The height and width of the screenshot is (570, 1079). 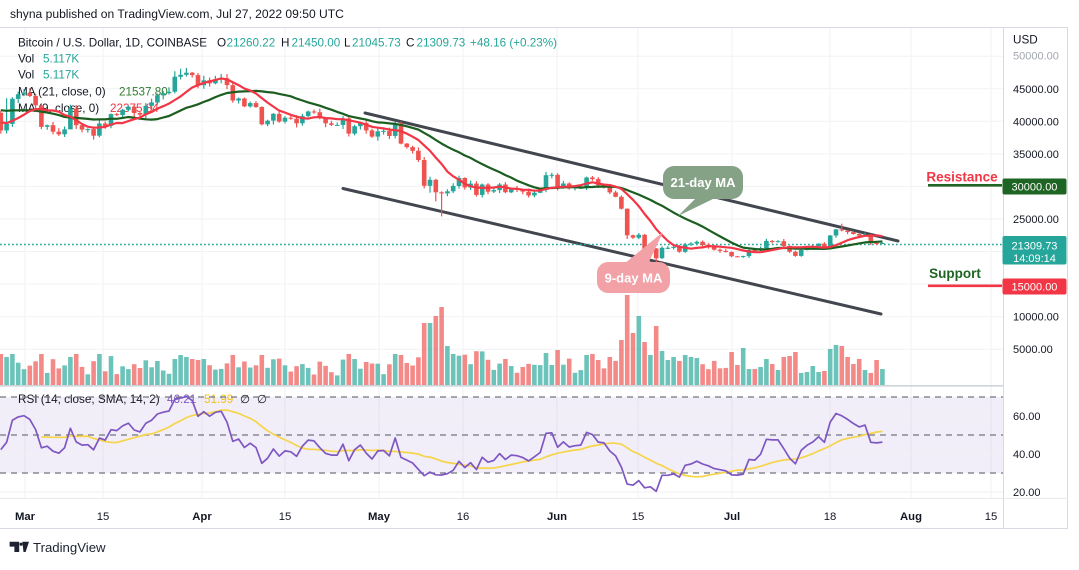 What do you see at coordinates (58, 108) in the screenshot?
I see `svg-text: MA (9, close, 0)` at bounding box center [58, 108].